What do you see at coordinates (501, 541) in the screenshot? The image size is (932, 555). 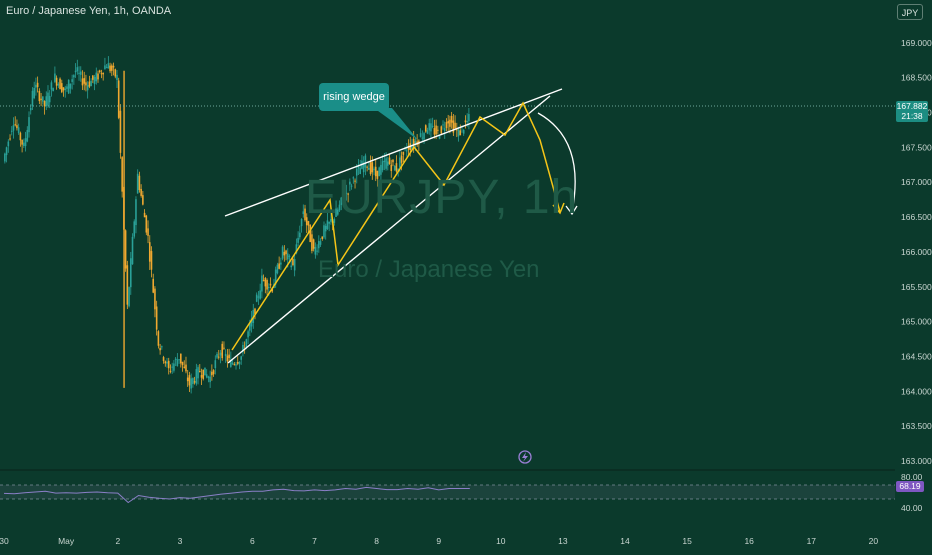 I see `x-tick-label: 10` at bounding box center [501, 541].